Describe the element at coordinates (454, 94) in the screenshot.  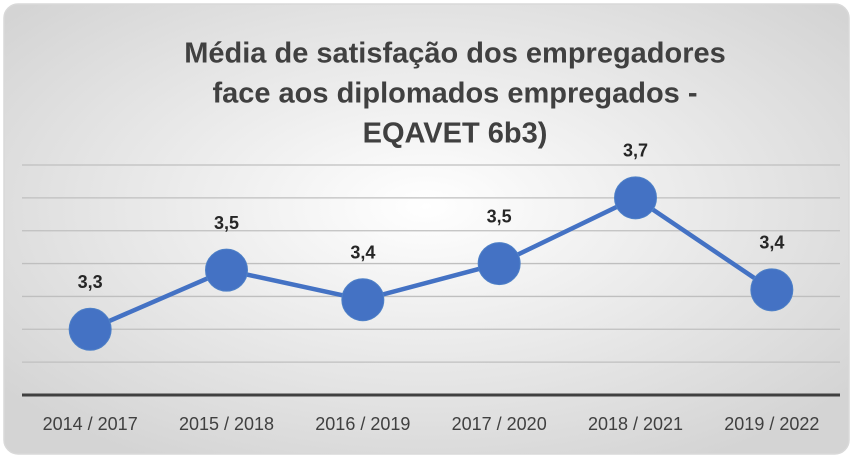
I see `chart-title: face aos diplomados empregados -` at that location.